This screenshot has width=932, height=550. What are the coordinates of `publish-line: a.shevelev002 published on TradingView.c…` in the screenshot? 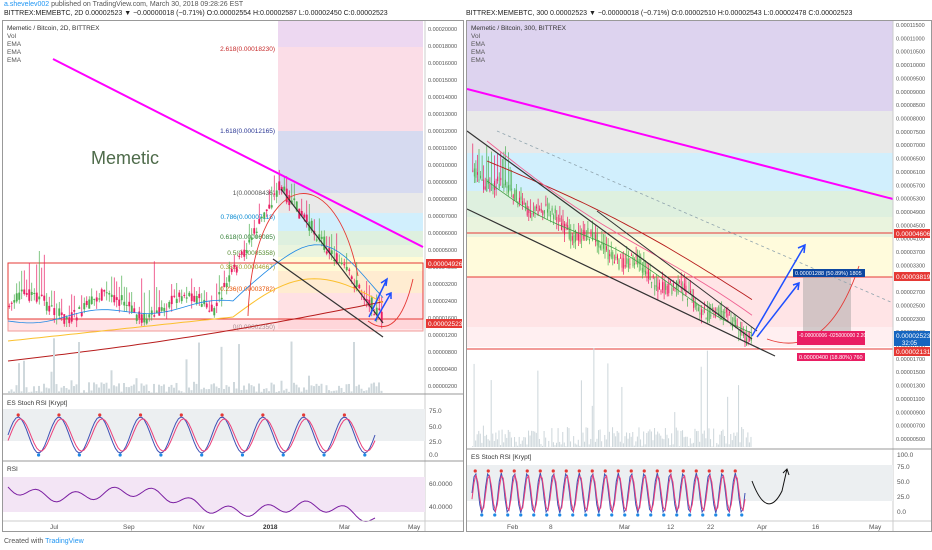 It's located at (123, 5).